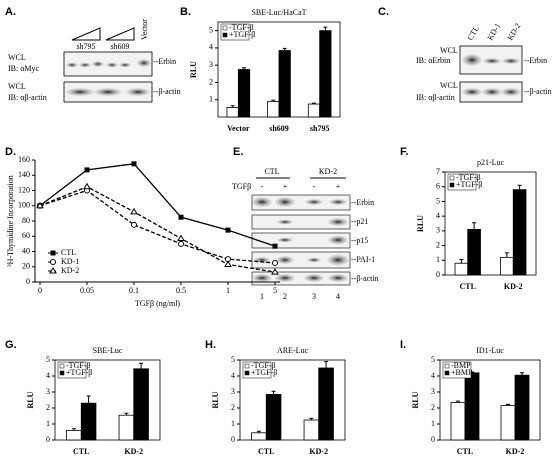 Image resolution: width=560 pixels, height=468 pixels. Describe the element at coordinates (300, 239) in the screenshot. I see `bands` at that location.